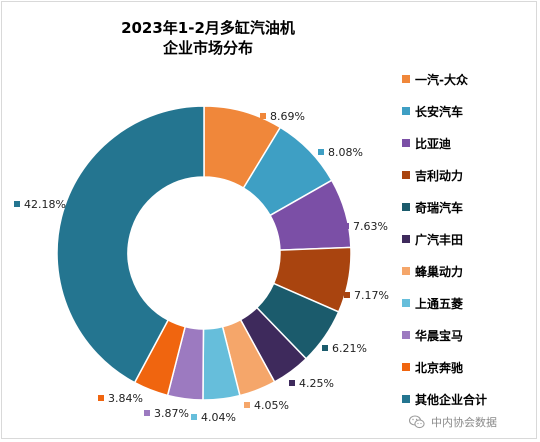 The image size is (540, 442). I want to click on legend-label: 比亚迪, so click(433, 143).